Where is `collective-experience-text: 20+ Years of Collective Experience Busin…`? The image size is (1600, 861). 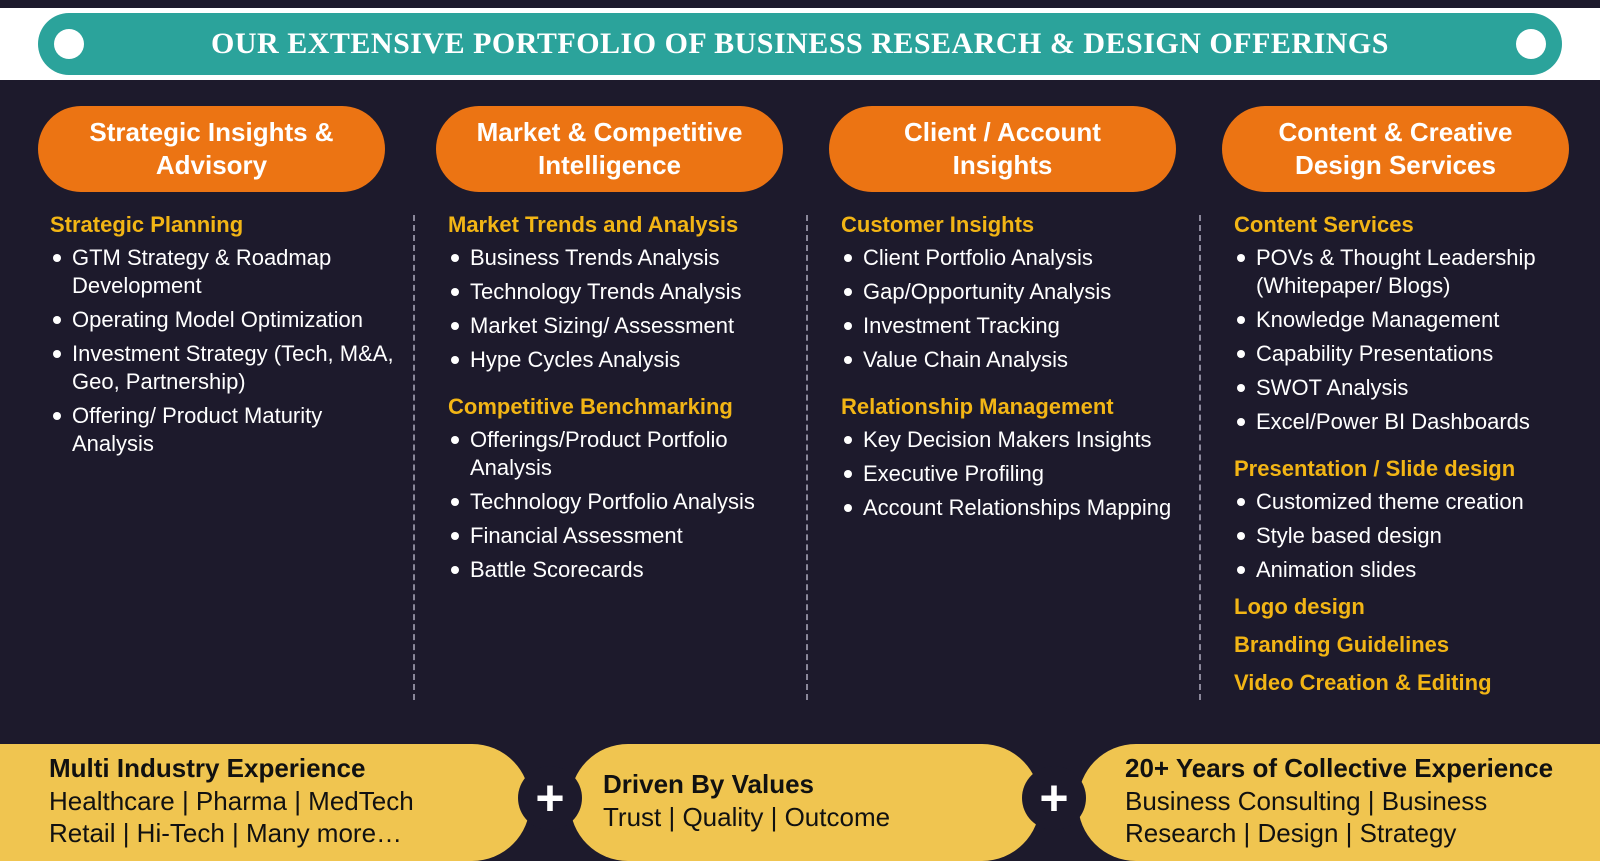 collective-experience-text: 20+ Years of Collective Experience Busin… is located at coordinates (1339, 800).